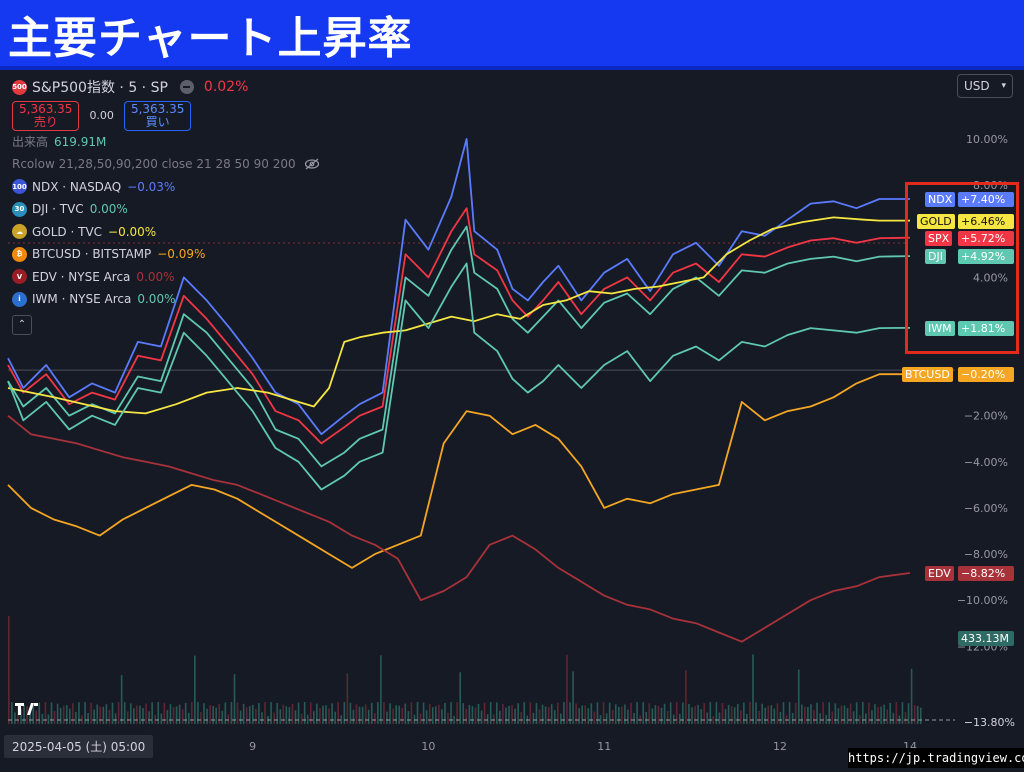 The image size is (1024, 772). I want to click on main-symbol-row: 500 S&P500指数 · 5 · SP 0.02%, so click(166, 87).